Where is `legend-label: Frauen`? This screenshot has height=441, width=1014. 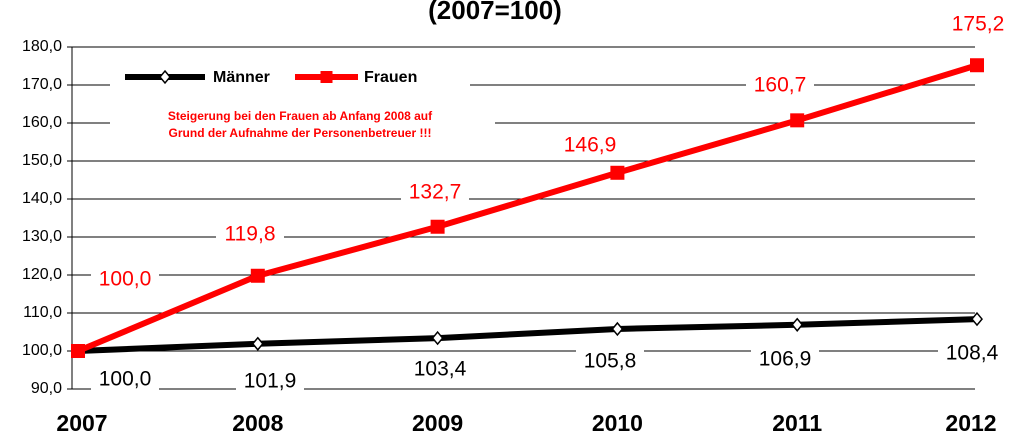 legend-label: Frauen is located at coordinates (390, 77).